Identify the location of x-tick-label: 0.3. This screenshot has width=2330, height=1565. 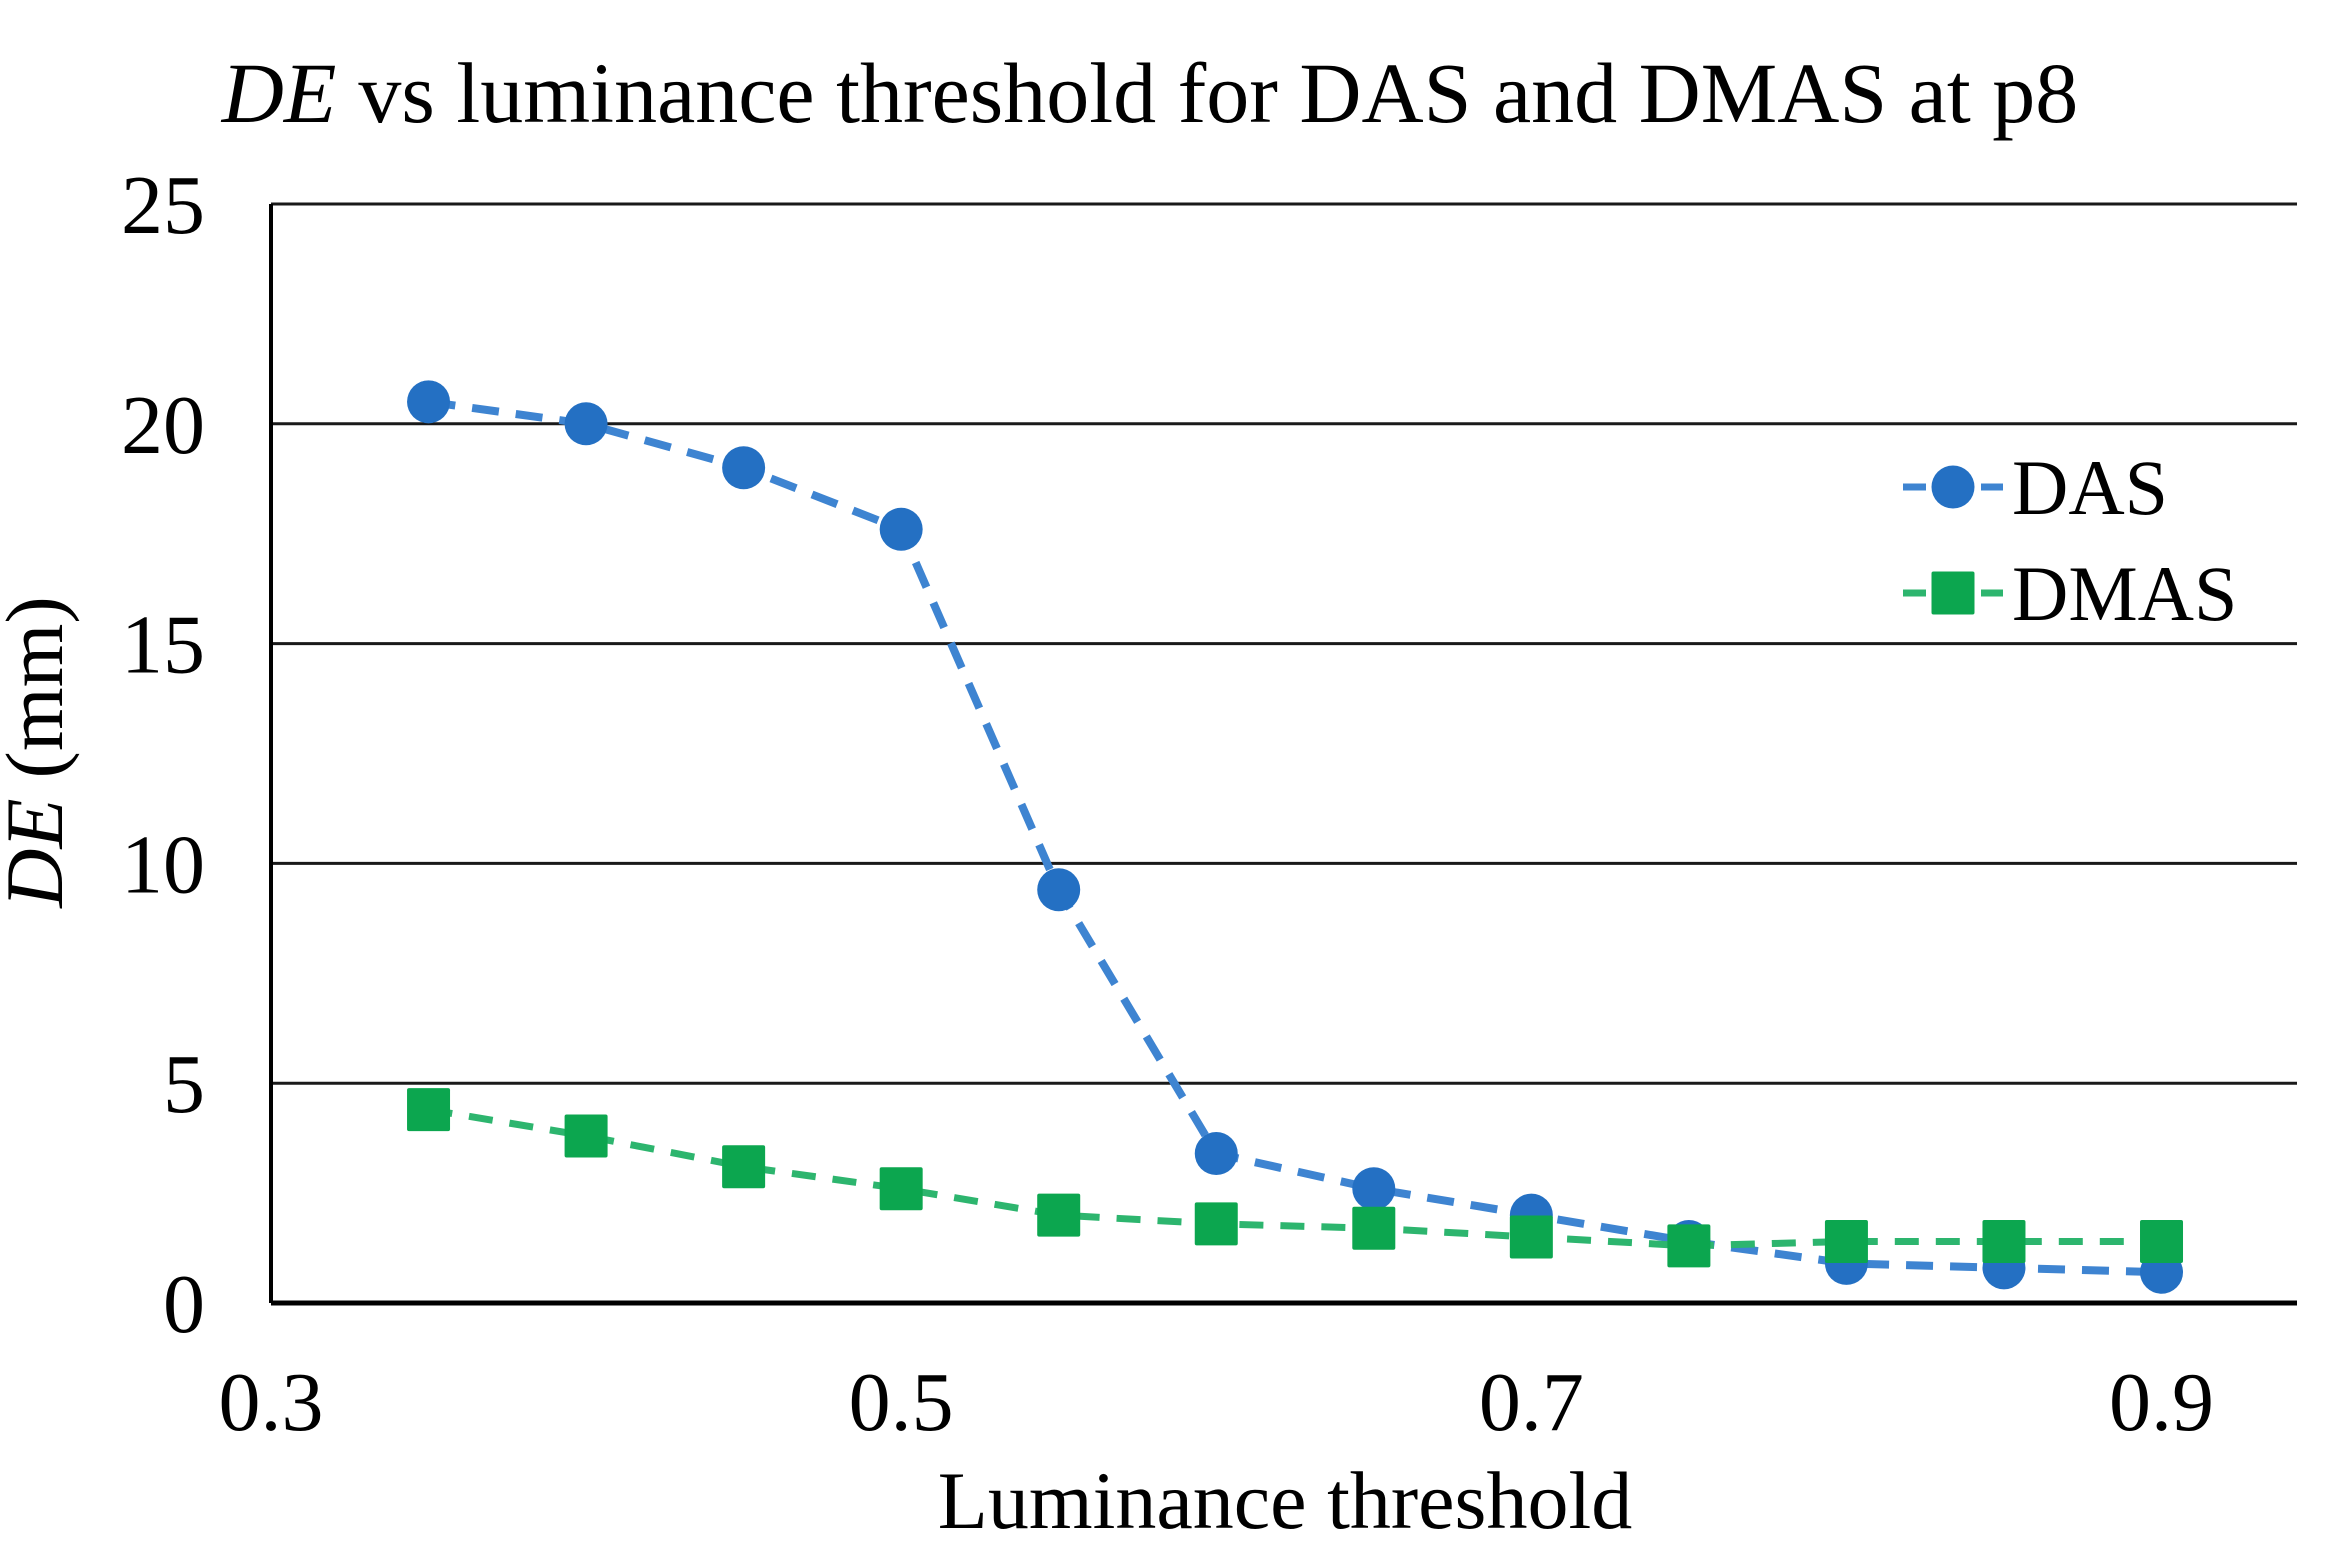
(271, 1402).